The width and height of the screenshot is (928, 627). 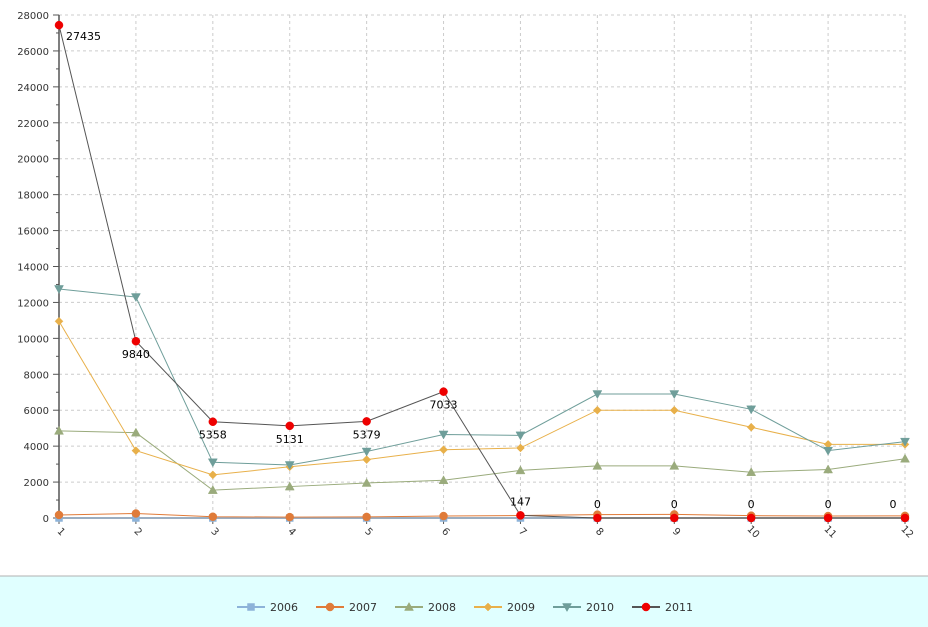 I want to click on y-tick-label: 0, so click(x=46, y=519).